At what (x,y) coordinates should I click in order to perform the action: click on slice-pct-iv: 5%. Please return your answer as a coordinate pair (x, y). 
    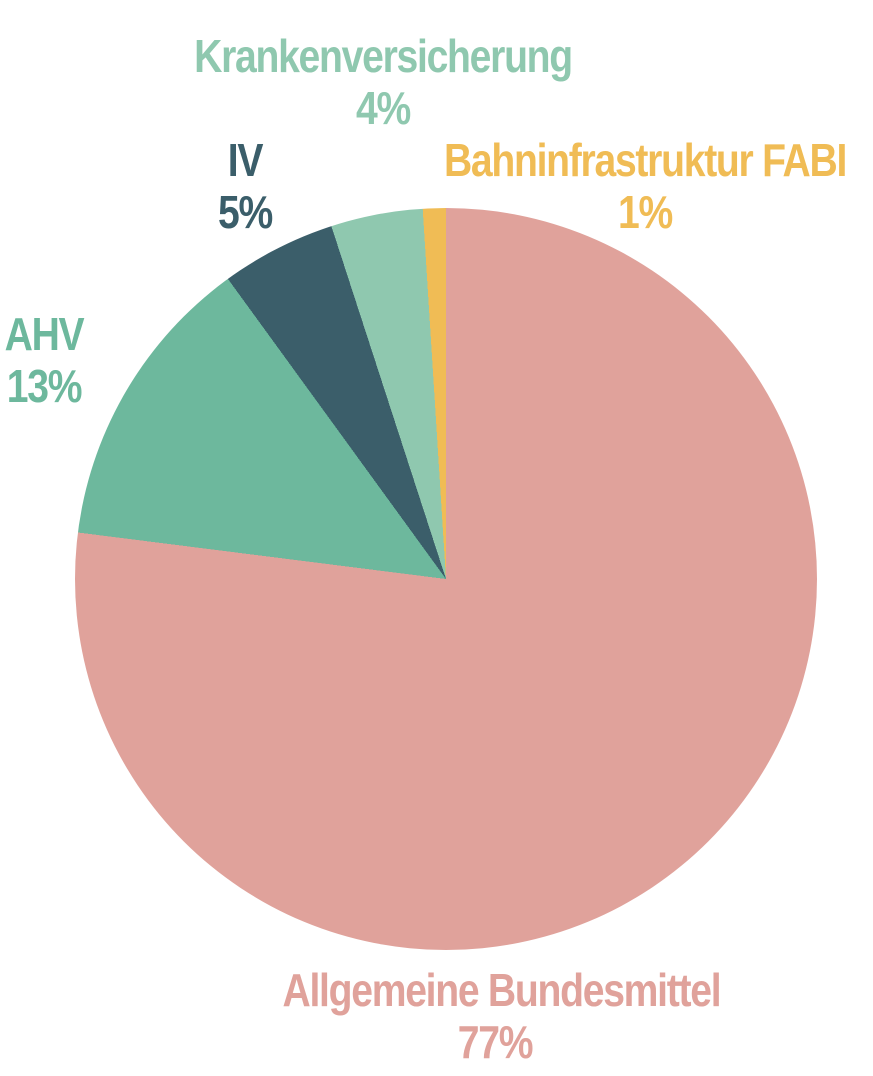
    Looking at the image, I should click on (245, 212).